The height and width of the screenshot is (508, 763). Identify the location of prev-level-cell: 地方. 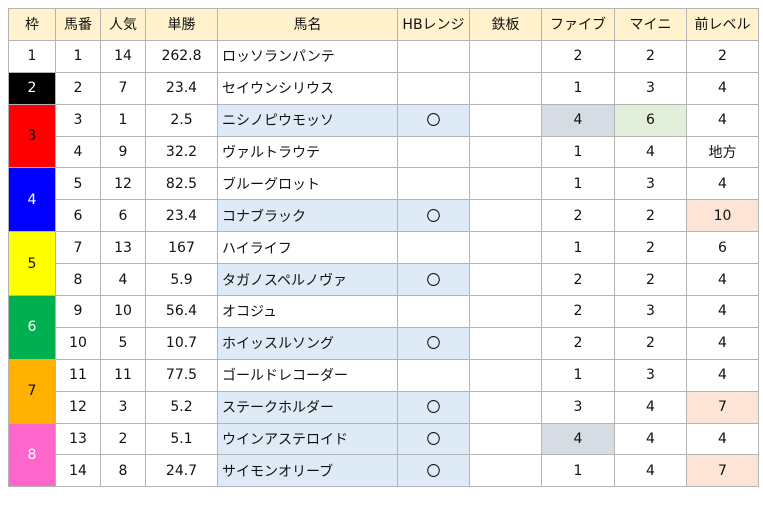
(722, 152).